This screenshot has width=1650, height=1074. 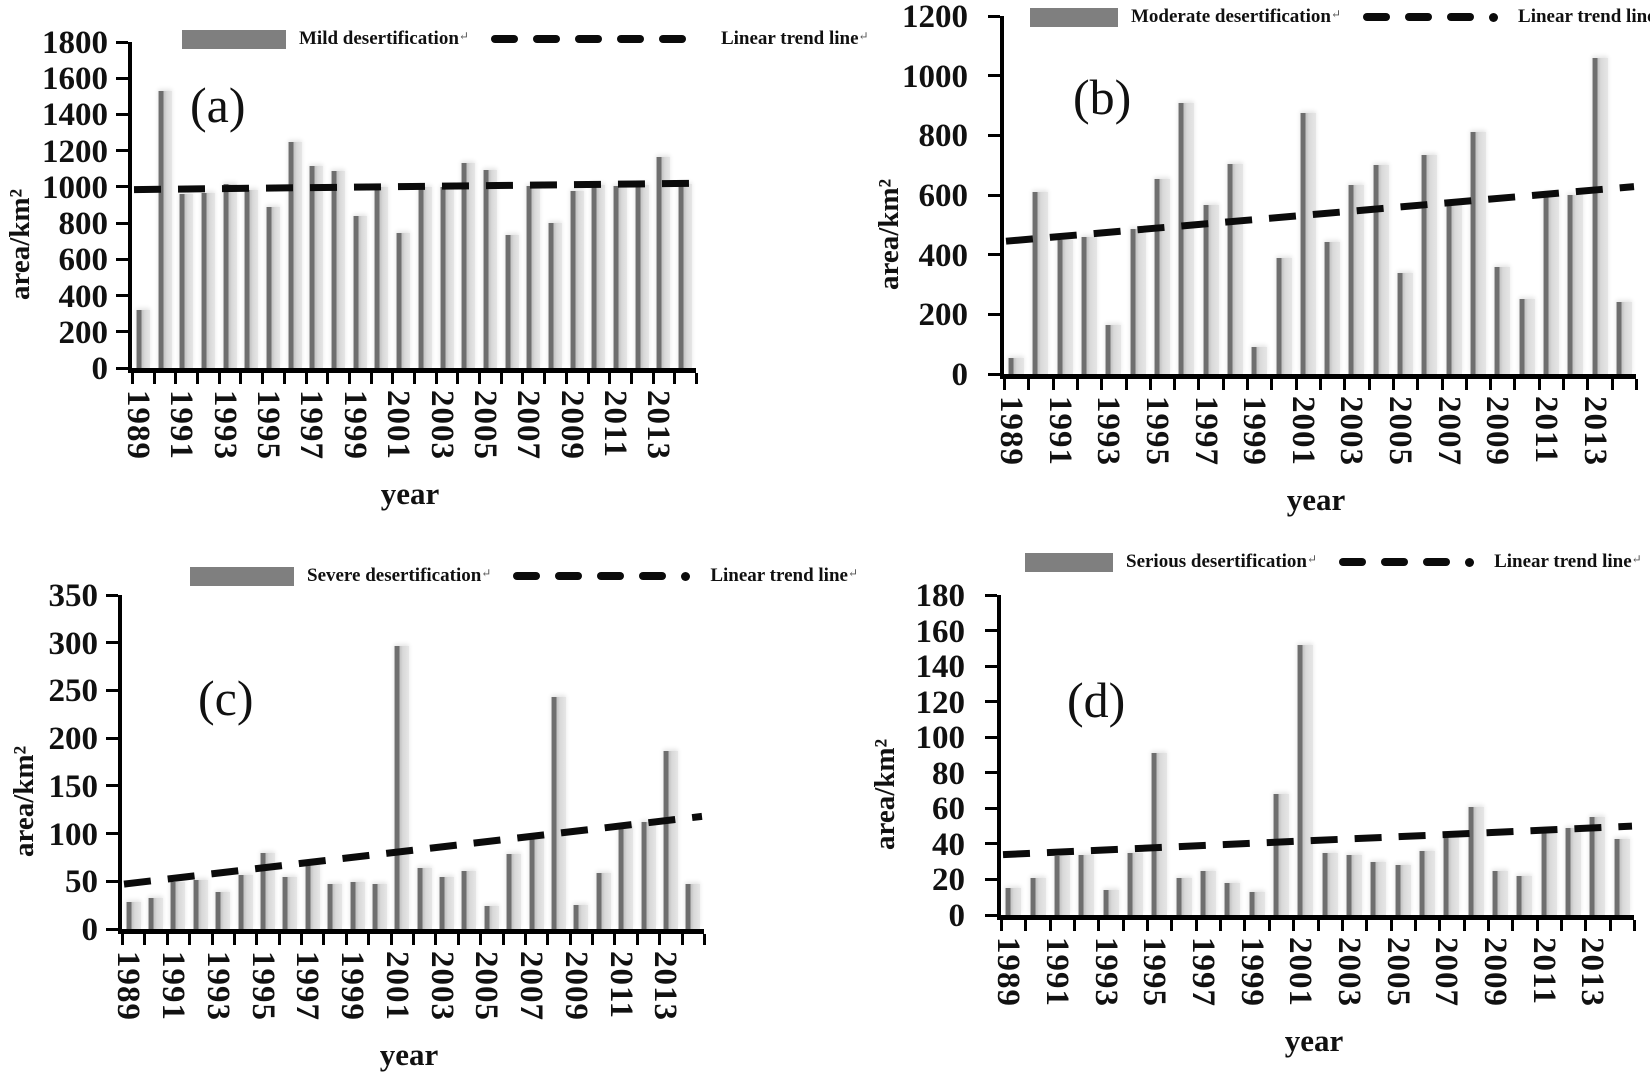 What do you see at coordinates (948, 844) in the screenshot?
I see `y-tick-label: 40` at bounding box center [948, 844].